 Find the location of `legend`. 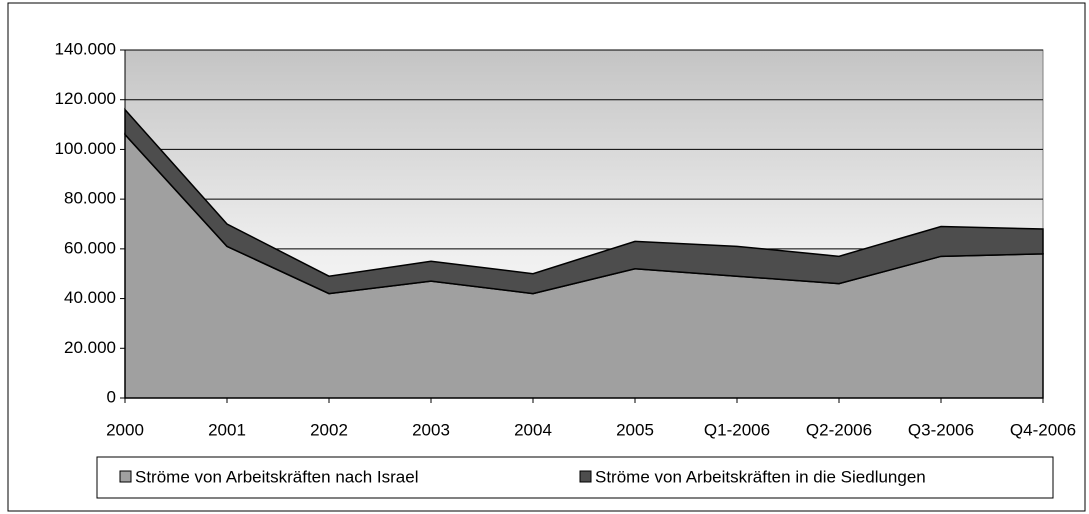

legend is located at coordinates (575, 477).